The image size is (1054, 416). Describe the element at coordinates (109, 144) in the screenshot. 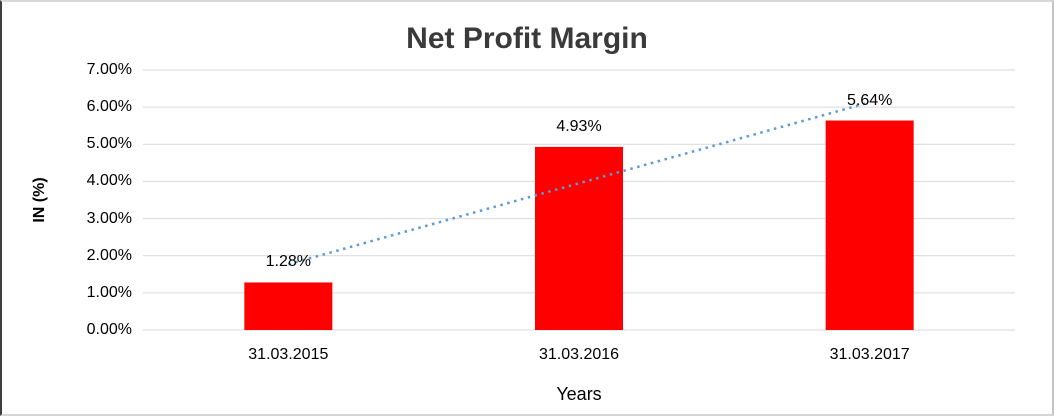

I see `y-tick-label: 5.00%` at that location.